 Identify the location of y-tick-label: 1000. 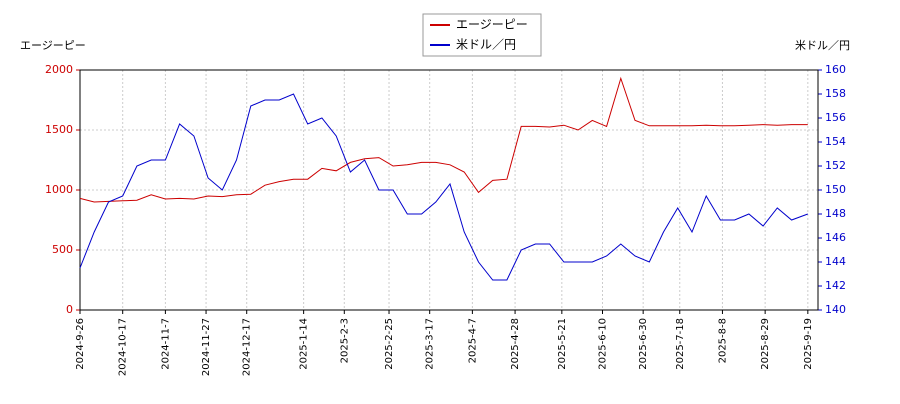
(59, 189).